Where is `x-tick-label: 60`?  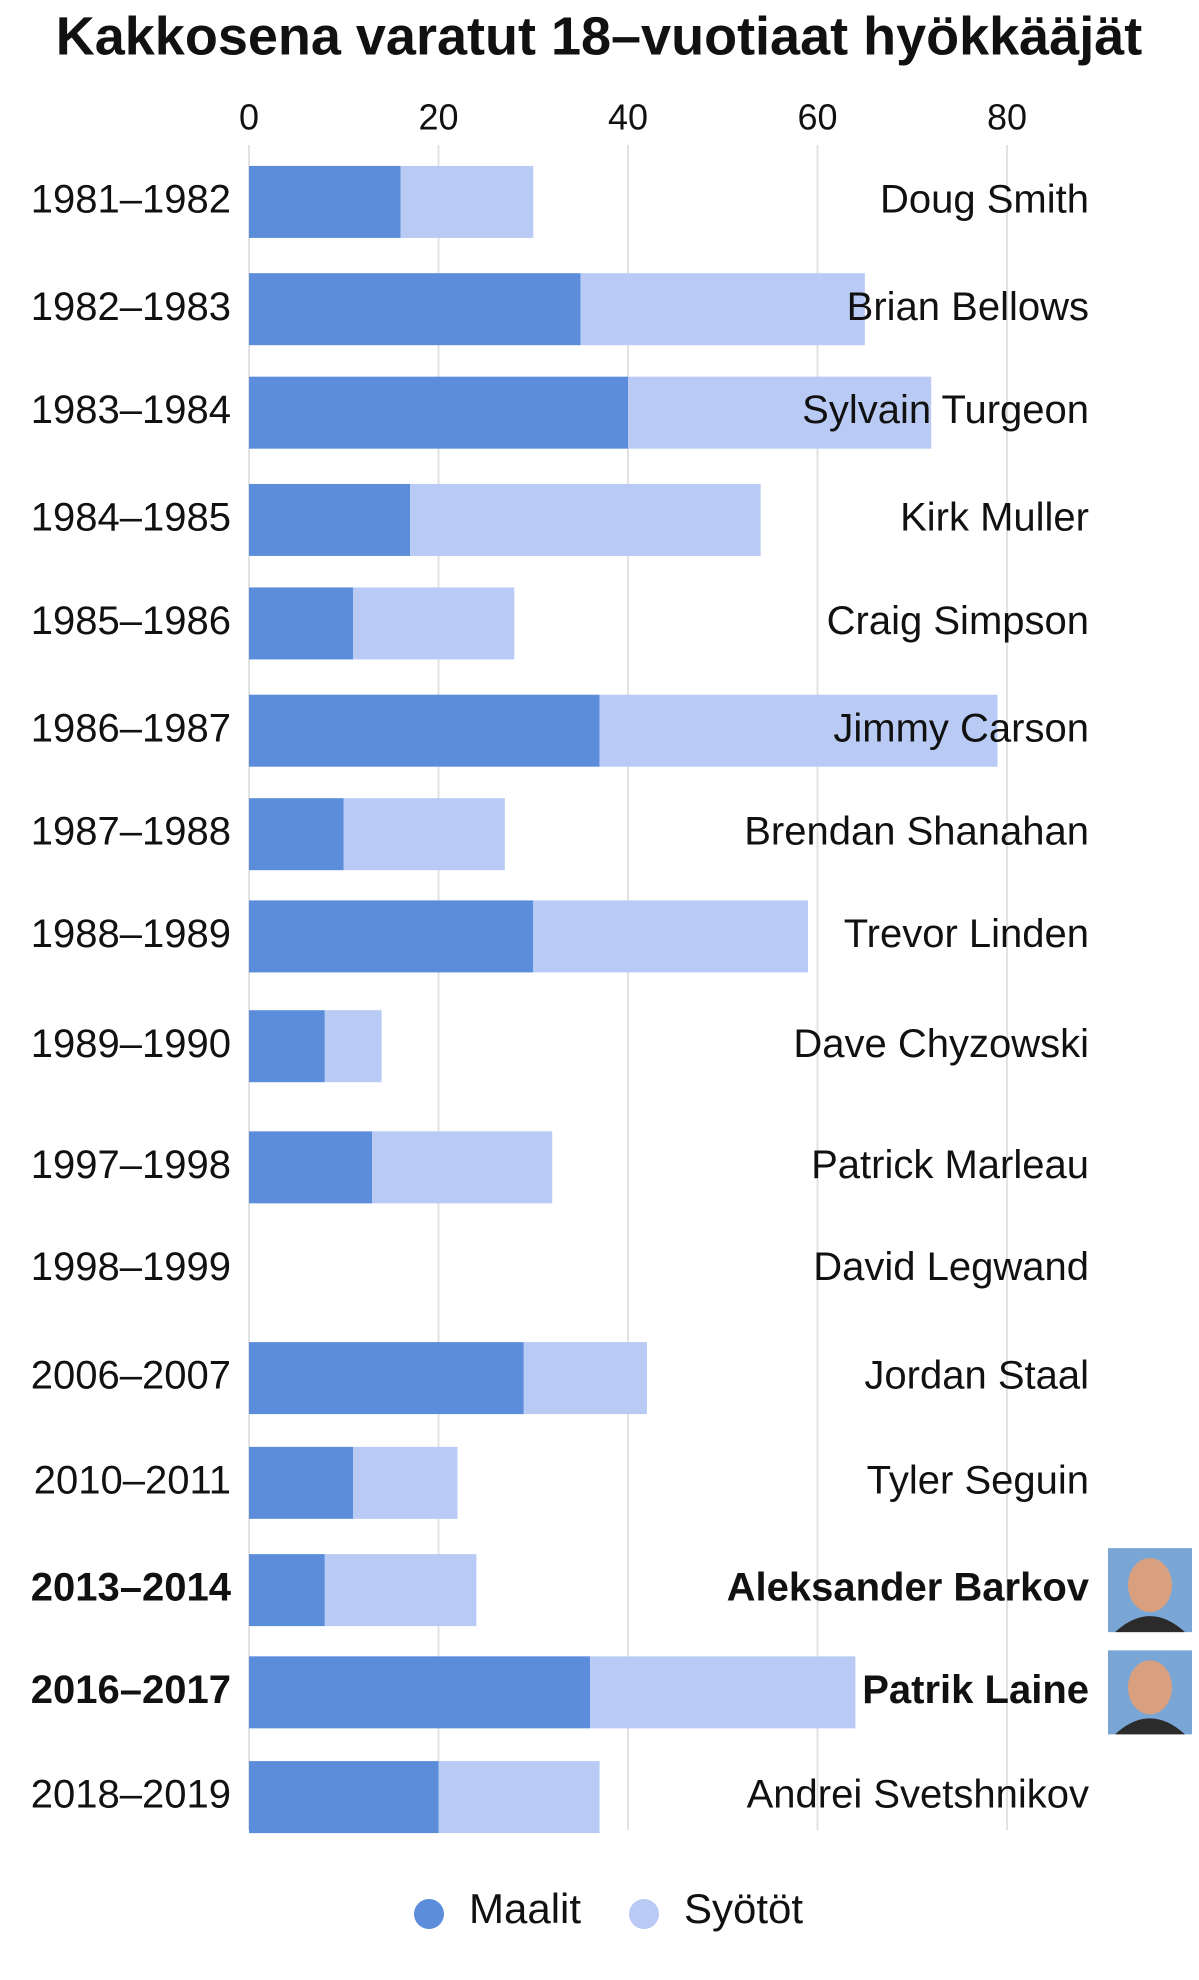 x-tick-label: 60 is located at coordinates (817, 117).